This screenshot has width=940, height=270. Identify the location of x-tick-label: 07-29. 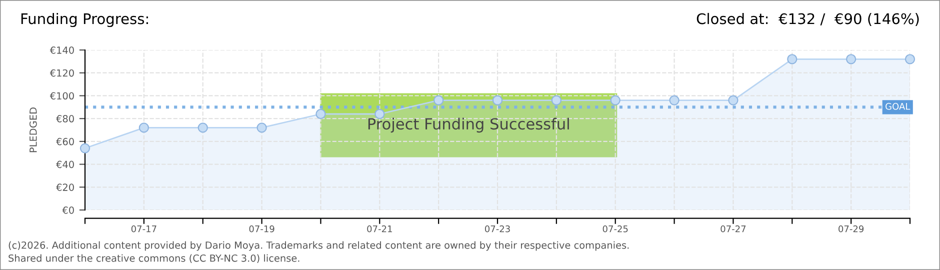
(851, 228).